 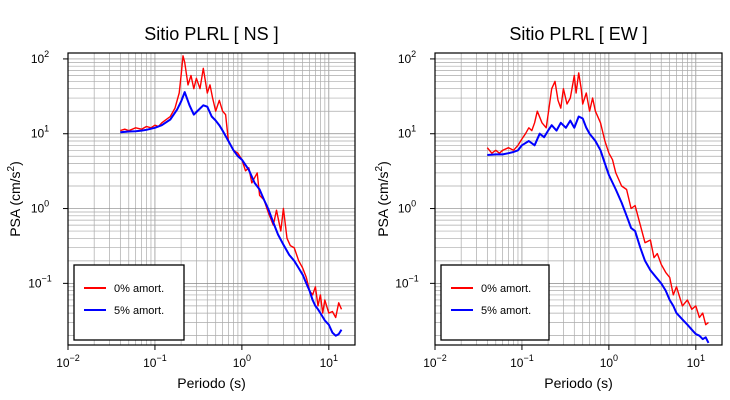 What do you see at coordinates (211, 34) in the screenshot?
I see `chart-title: Sitio PLRL [ NS ]` at bounding box center [211, 34].